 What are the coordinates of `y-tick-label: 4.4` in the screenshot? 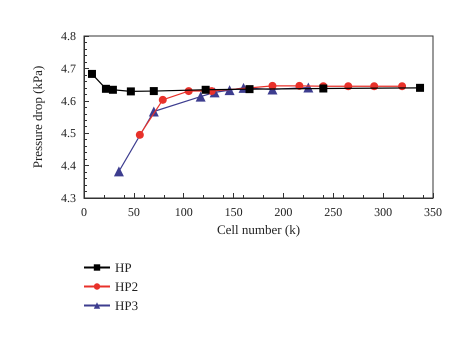 It's located at (68, 165).